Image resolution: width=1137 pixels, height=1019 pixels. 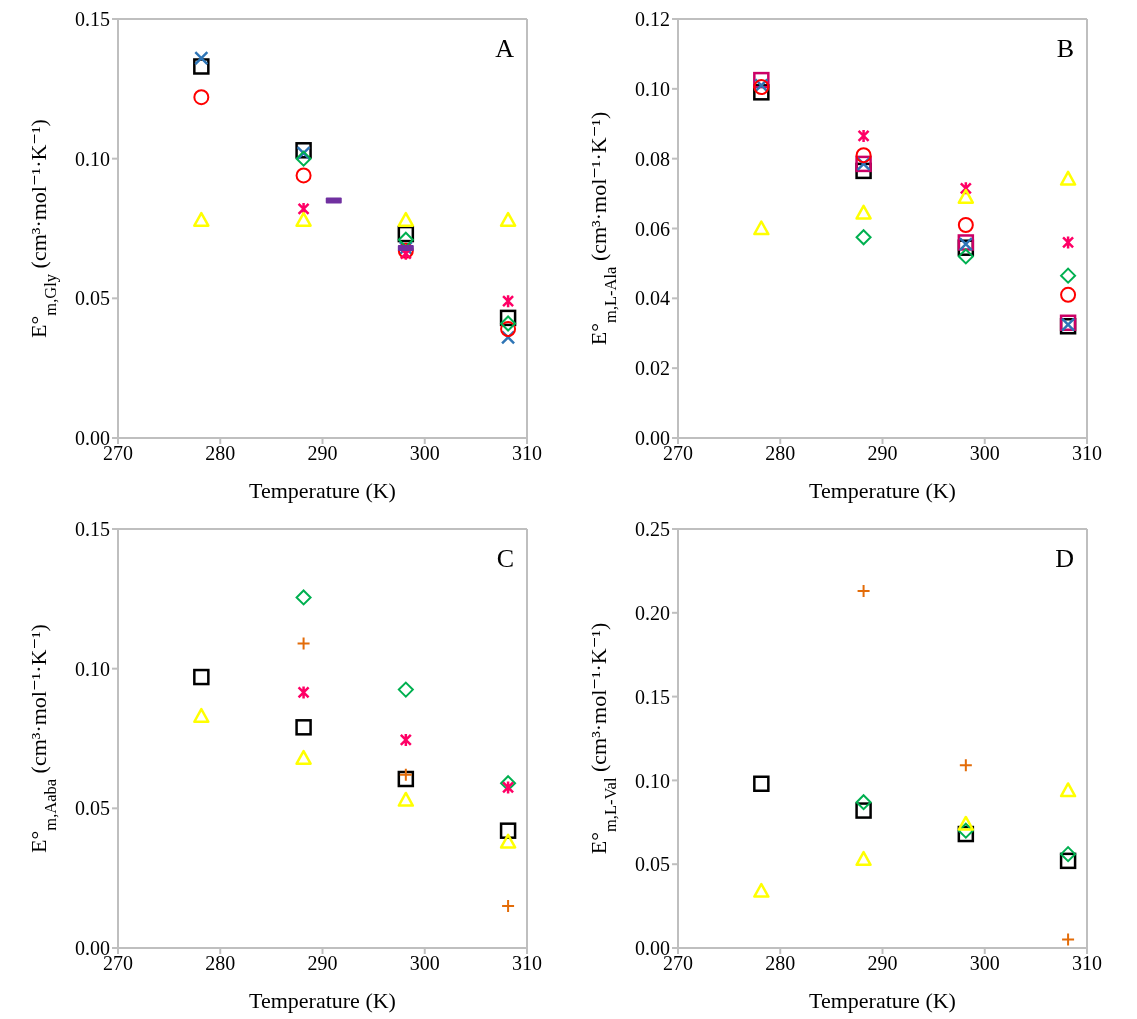 I want to click on annotation: A, so click(x=504, y=49).